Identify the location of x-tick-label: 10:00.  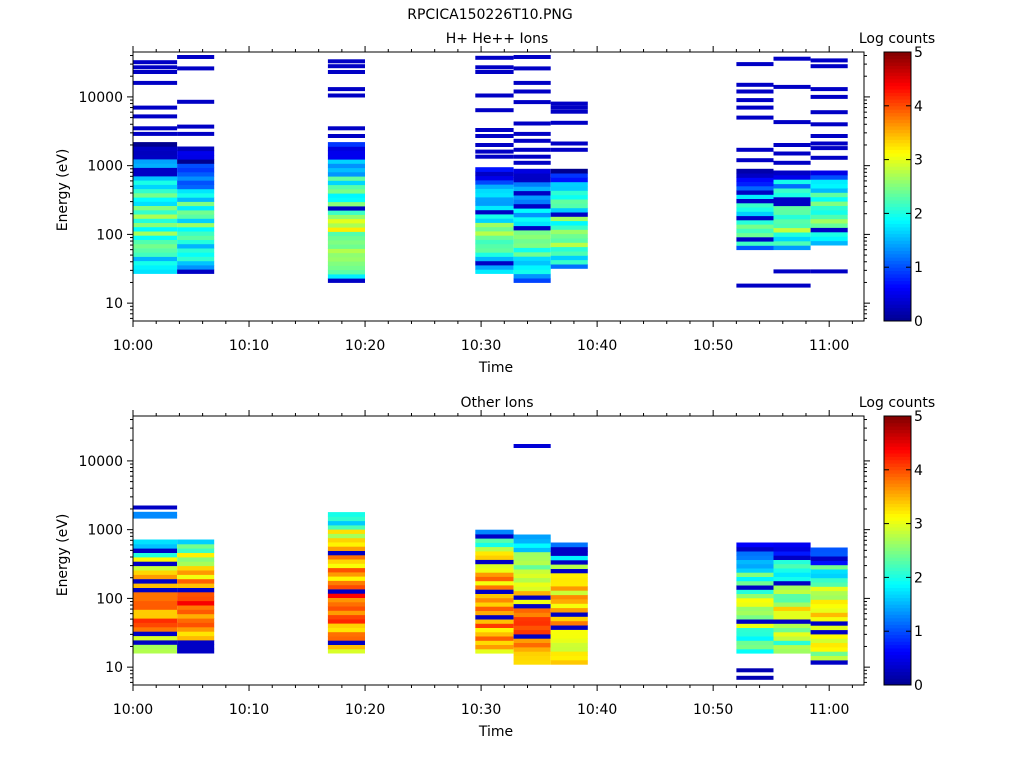
(133, 346).